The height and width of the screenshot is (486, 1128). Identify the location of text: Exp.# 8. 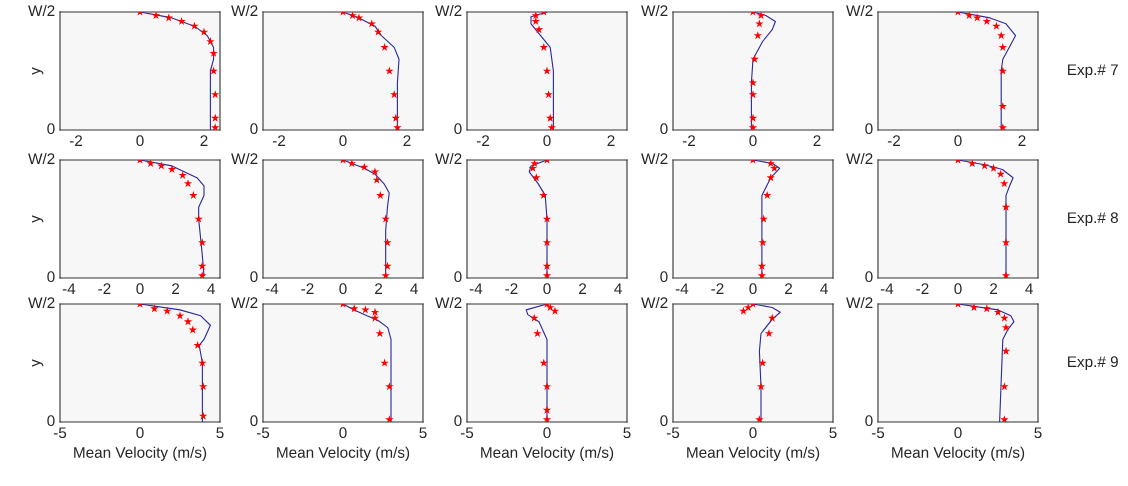
(1093, 219).